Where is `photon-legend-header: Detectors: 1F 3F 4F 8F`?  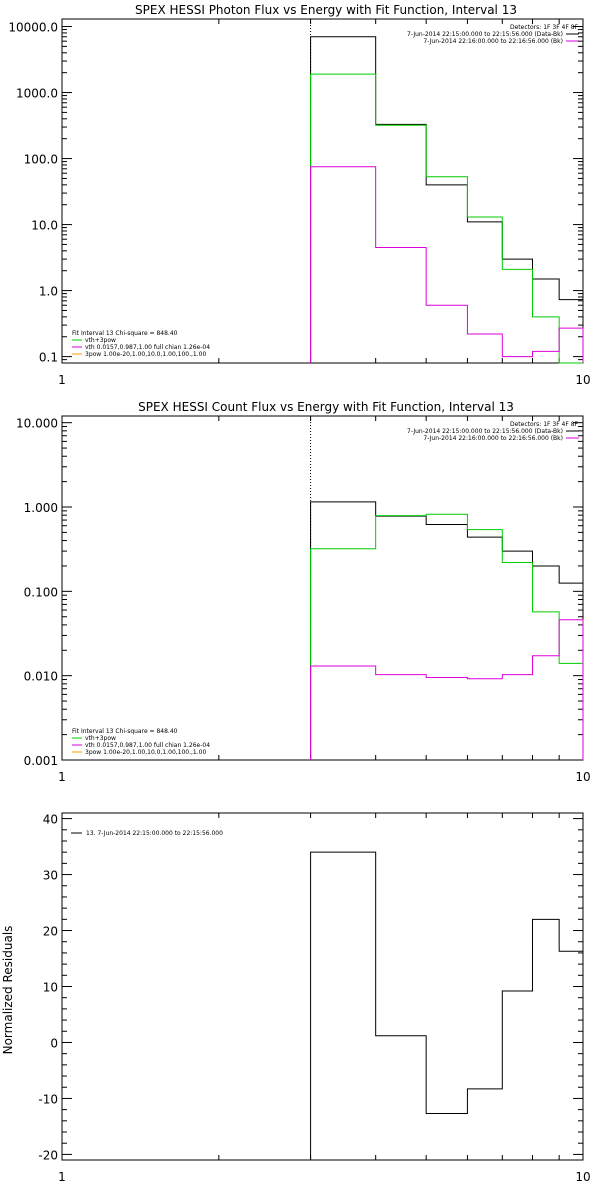
photon-legend-header: Detectors: 1F 3F 4F 8F is located at coordinates (544, 27).